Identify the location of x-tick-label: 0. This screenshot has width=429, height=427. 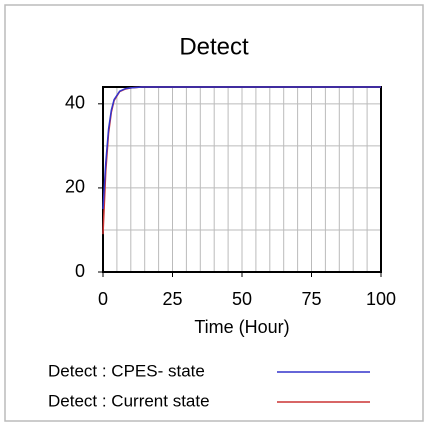
(103, 299).